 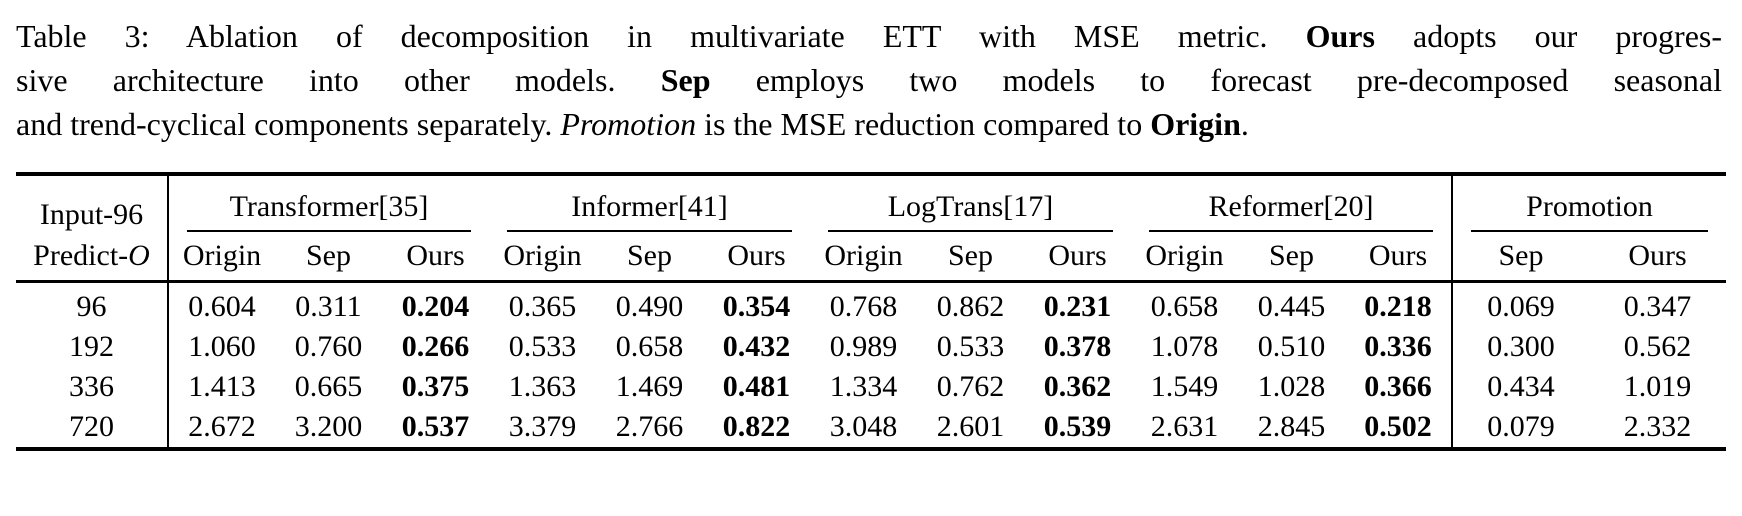 I want to click on caption-bold-origin: Origin, so click(x=1195, y=124).